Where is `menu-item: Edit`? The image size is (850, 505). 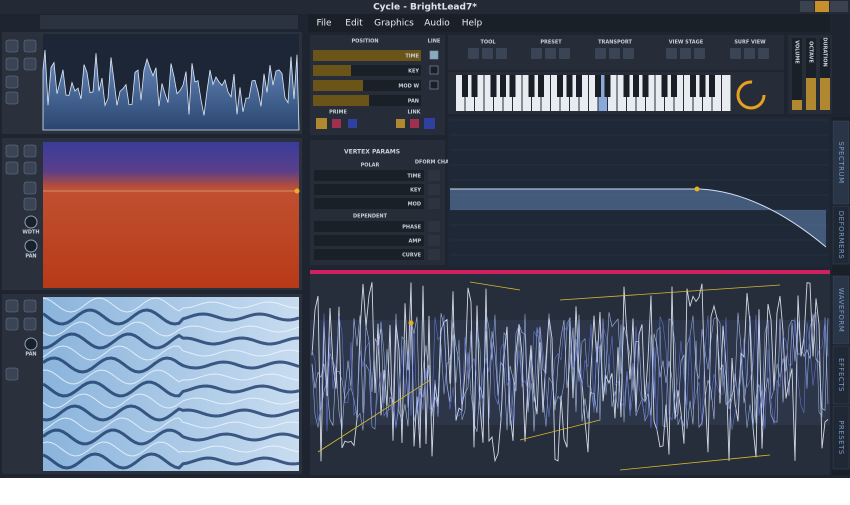 menu-item: Edit is located at coordinates (354, 24).